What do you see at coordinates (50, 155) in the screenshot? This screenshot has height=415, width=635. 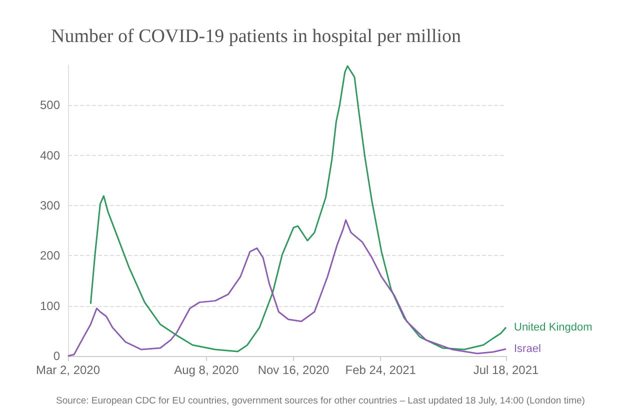 I see `y-tick-label: 400` at bounding box center [50, 155].